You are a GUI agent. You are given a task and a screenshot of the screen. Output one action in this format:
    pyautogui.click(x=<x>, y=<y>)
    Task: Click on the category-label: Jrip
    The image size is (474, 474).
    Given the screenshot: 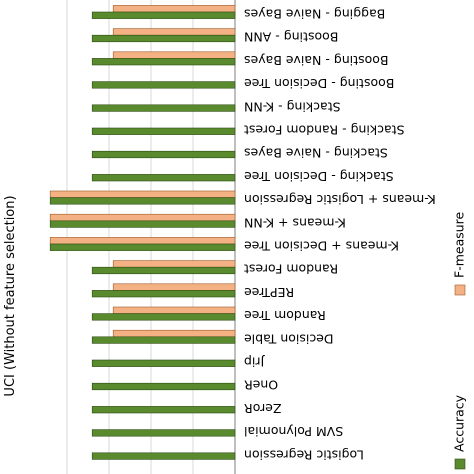 What is the action you would take?
    pyautogui.click(x=254, y=362)
    